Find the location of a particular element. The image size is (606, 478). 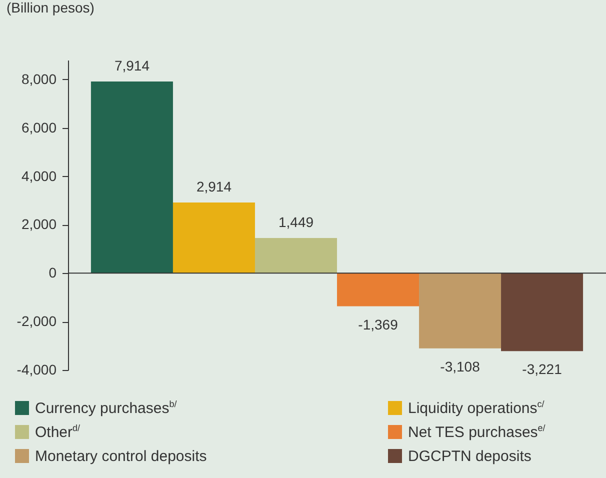

y-tick-label: 8,000 is located at coordinates (39, 78).